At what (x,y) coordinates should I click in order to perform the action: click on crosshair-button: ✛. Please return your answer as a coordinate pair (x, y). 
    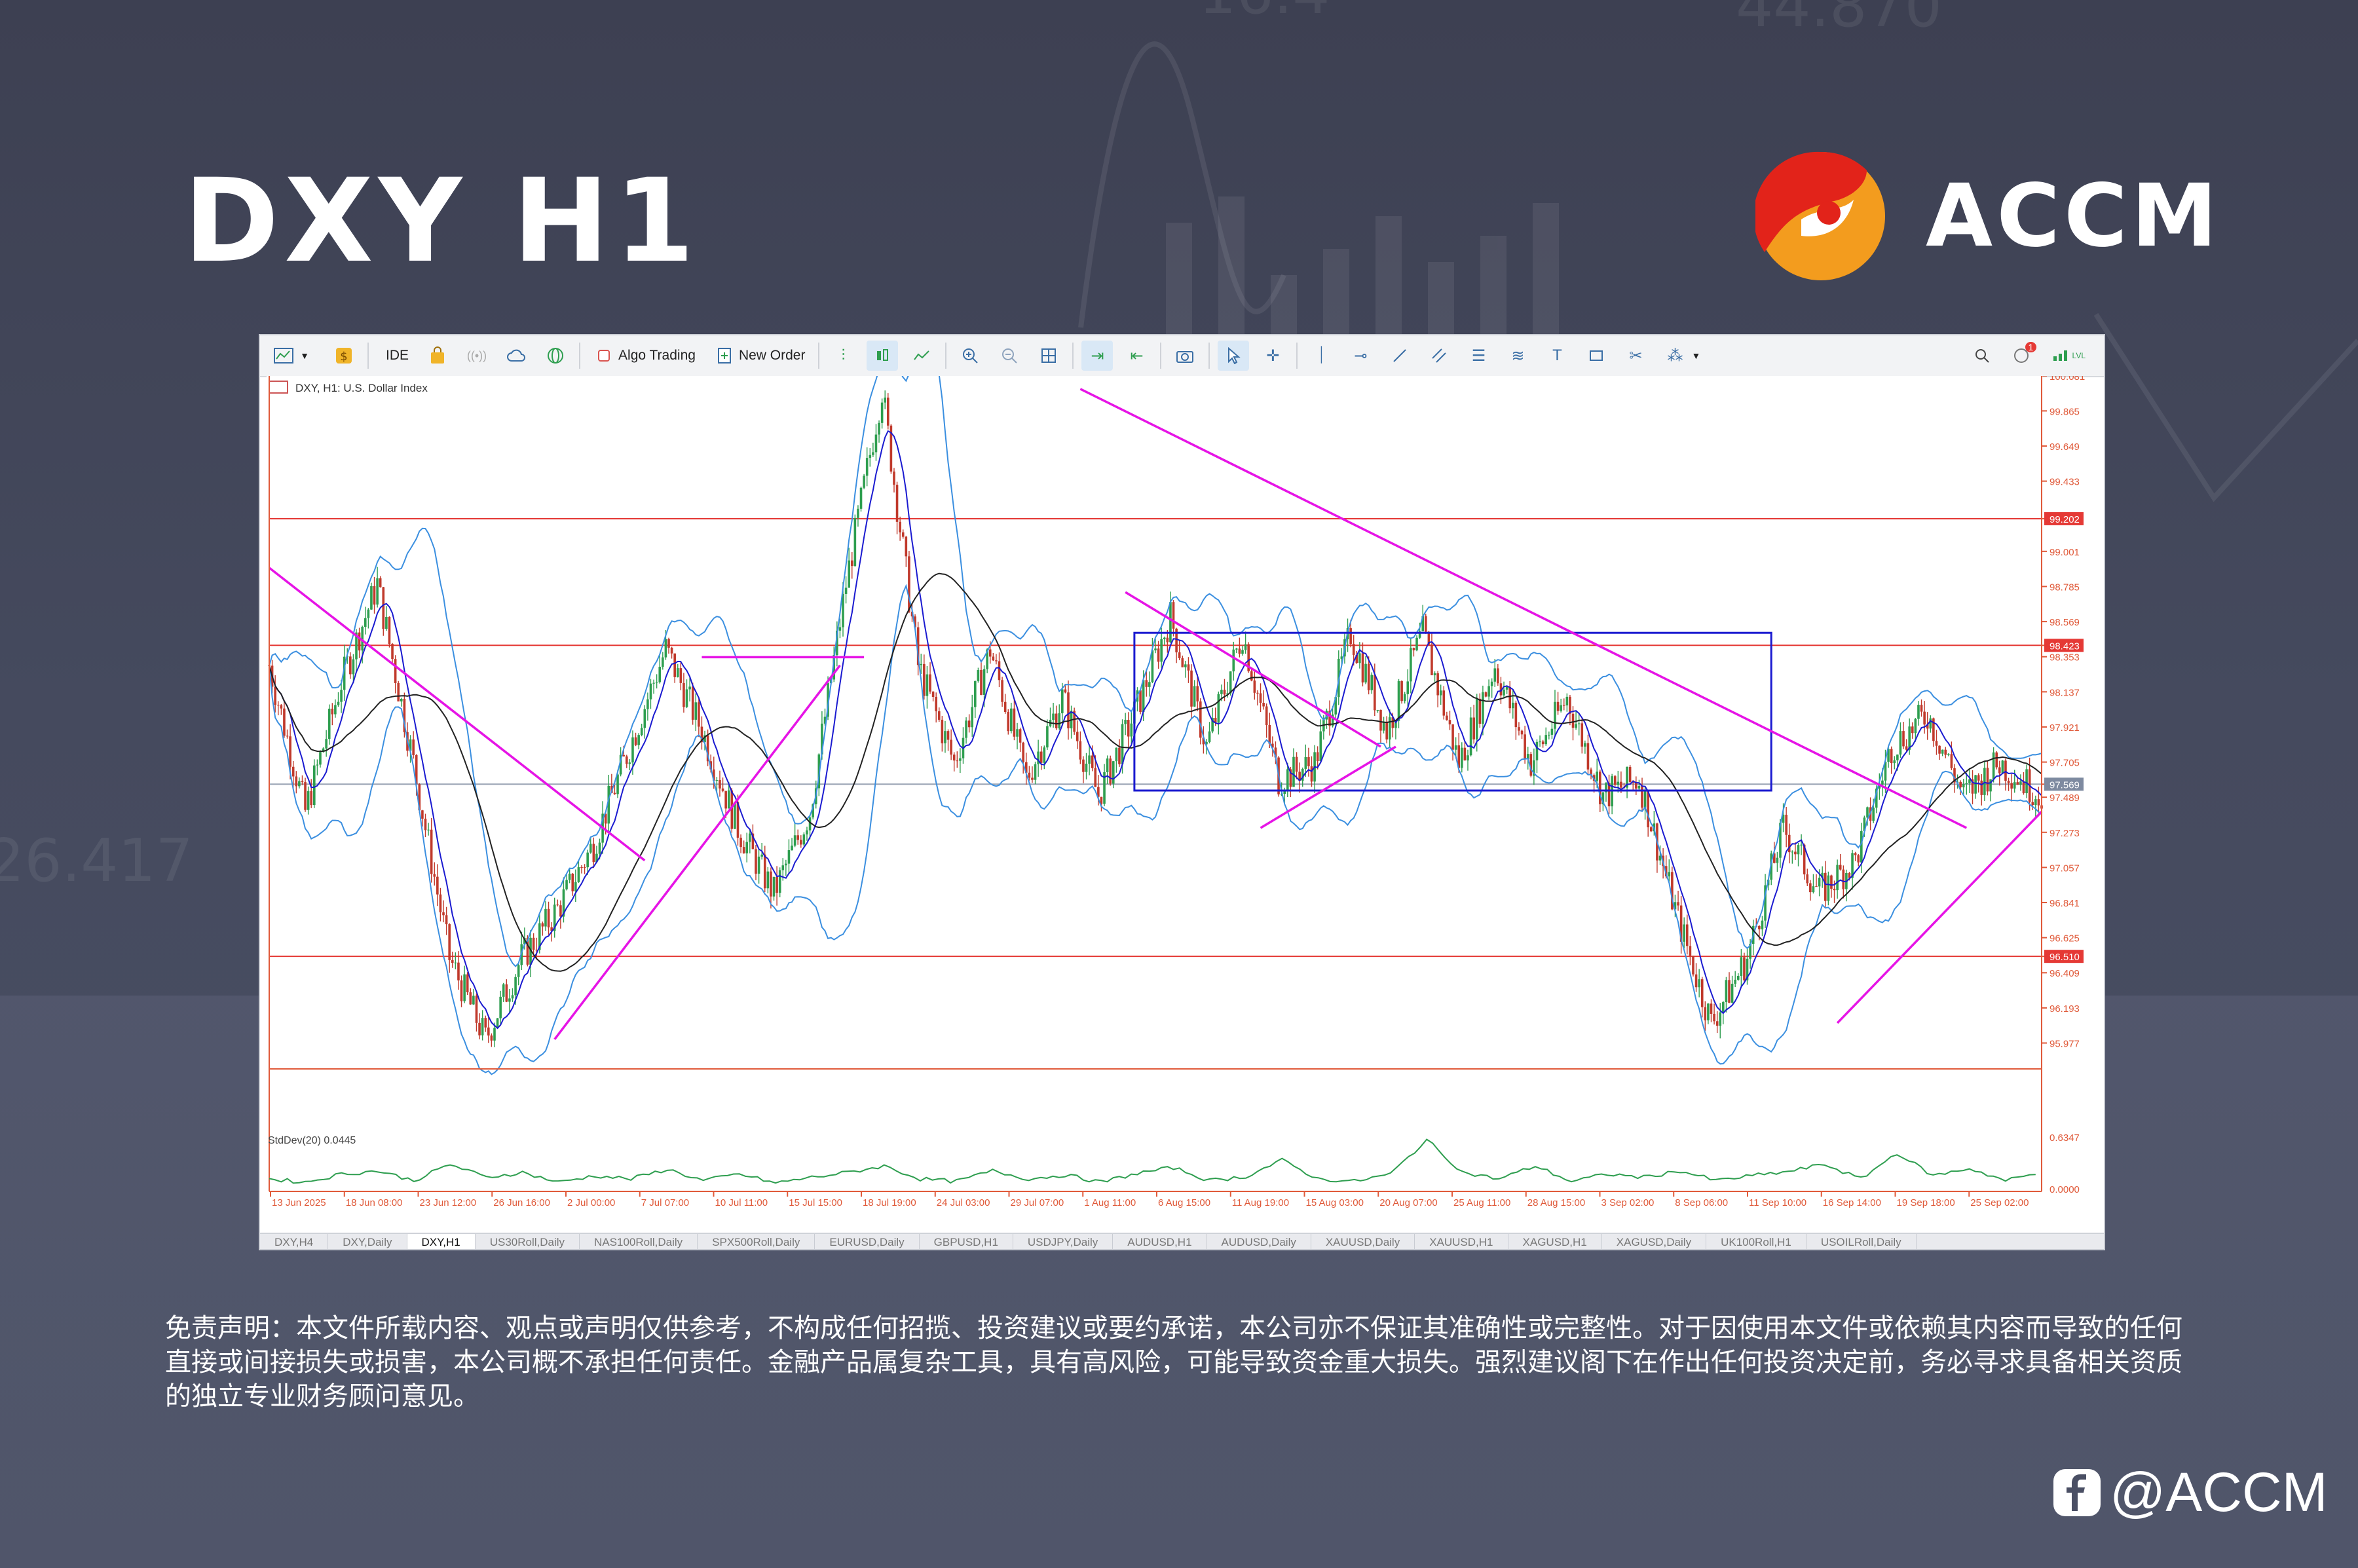
    Looking at the image, I should click on (1273, 356).